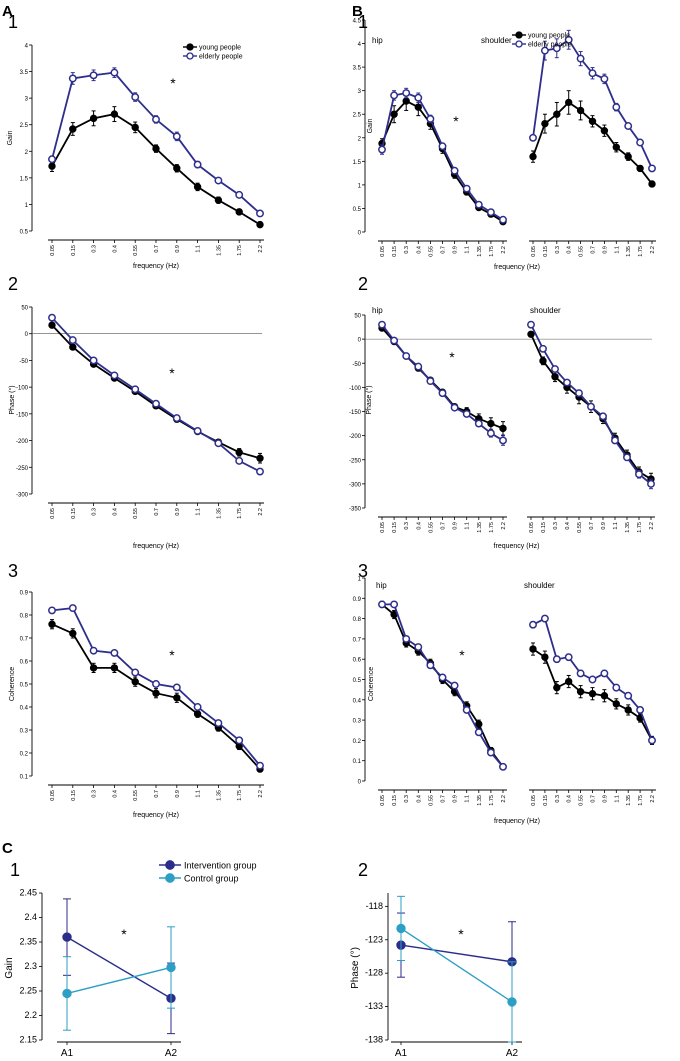 This screenshot has width=680, height=1061. What do you see at coordinates (545, 310) in the screenshot?
I see `group-label-shoulder: shoulder` at bounding box center [545, 310].